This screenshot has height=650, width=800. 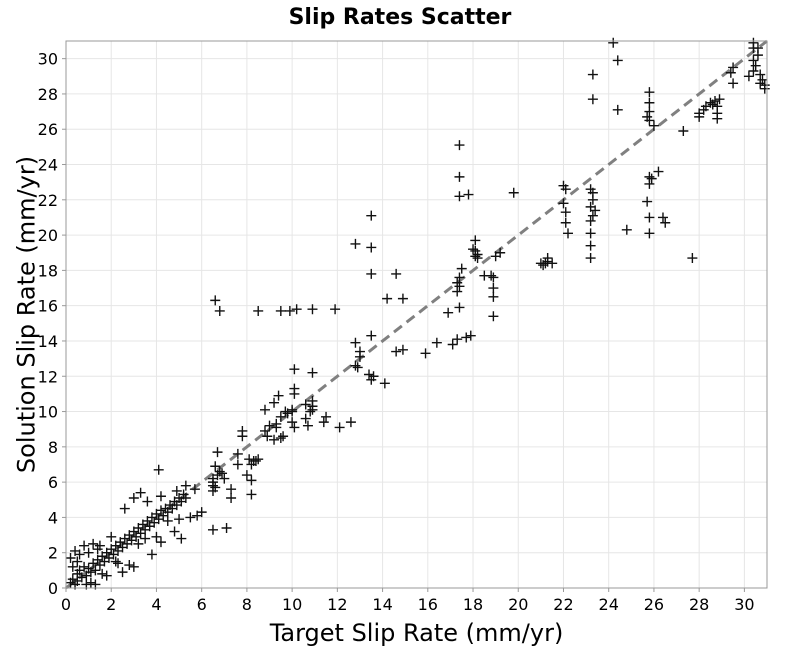 I want to click on x-axis-label: Target Slip Rate (mm/yr), so click(x=416, y=633).